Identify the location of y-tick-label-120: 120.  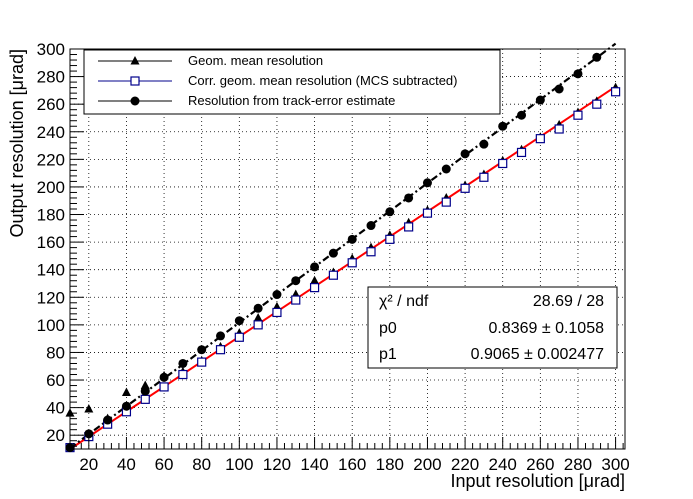
(51, 297).